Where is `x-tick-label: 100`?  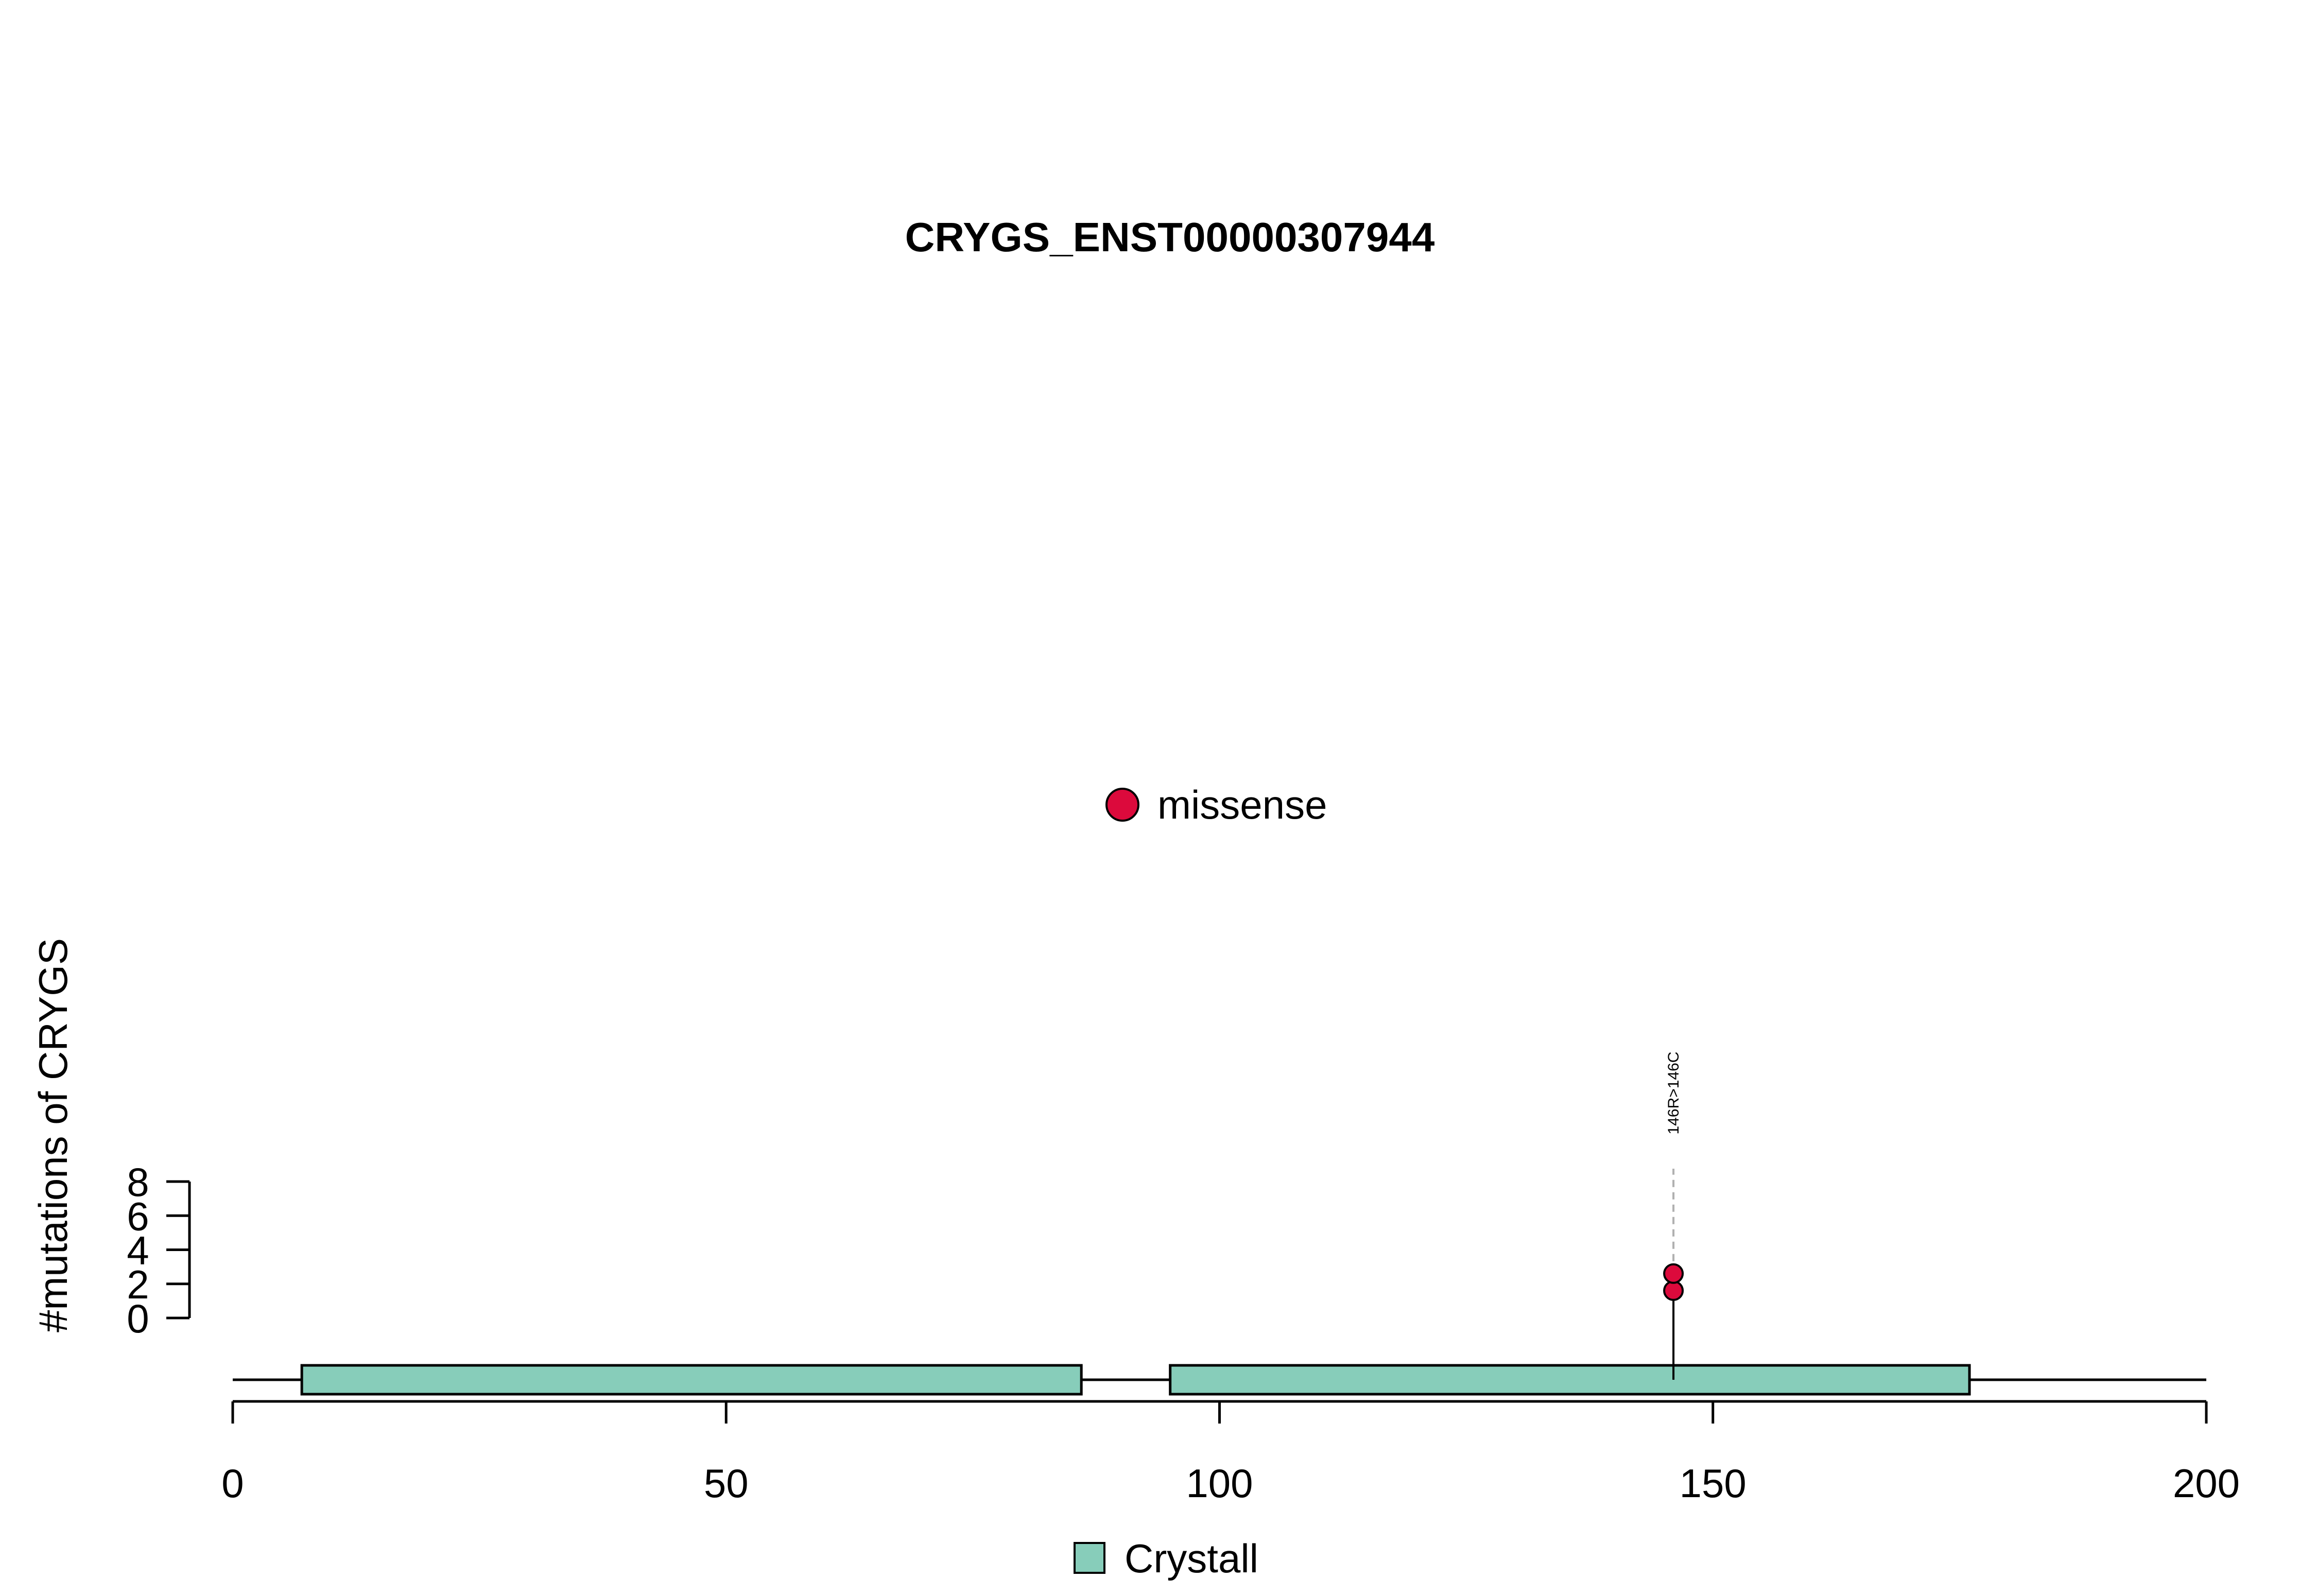 x-tick-label: 100 is located at coordinates (1219, 1483).